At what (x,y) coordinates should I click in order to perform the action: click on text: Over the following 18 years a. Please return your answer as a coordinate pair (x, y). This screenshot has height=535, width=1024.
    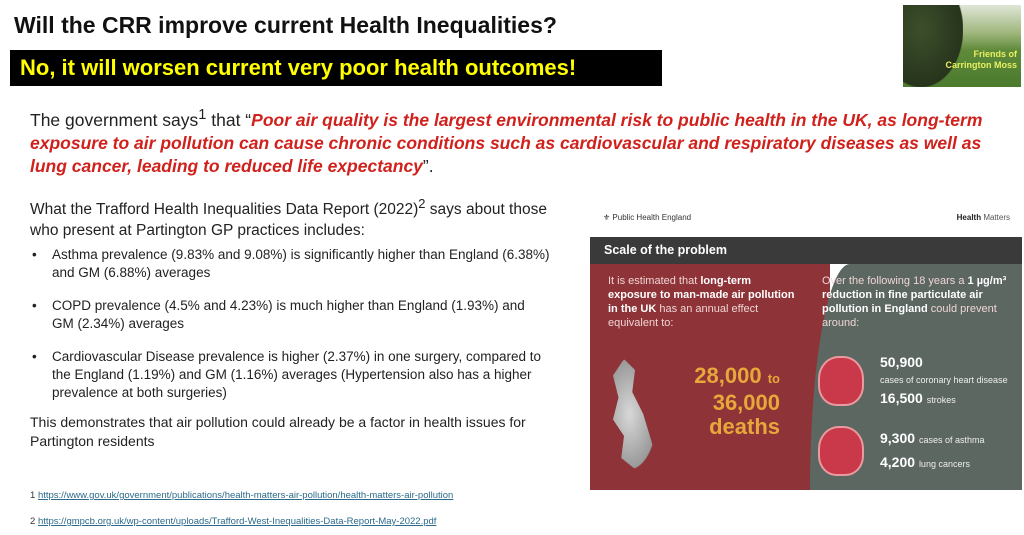
    Looking at the image, I should click on (895, 281).